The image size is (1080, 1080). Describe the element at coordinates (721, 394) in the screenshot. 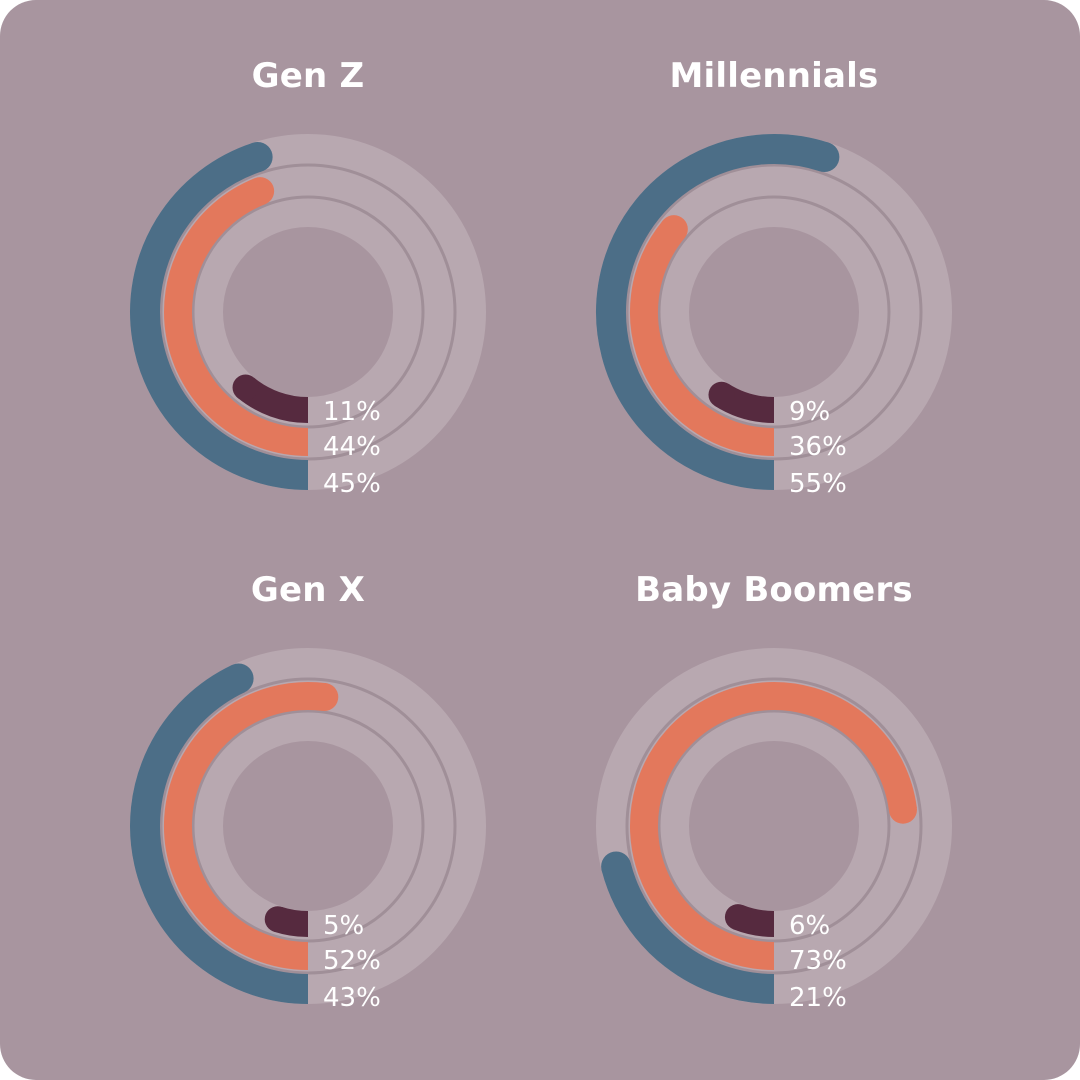

I see `arc-cap-inner-millennials` at that location.